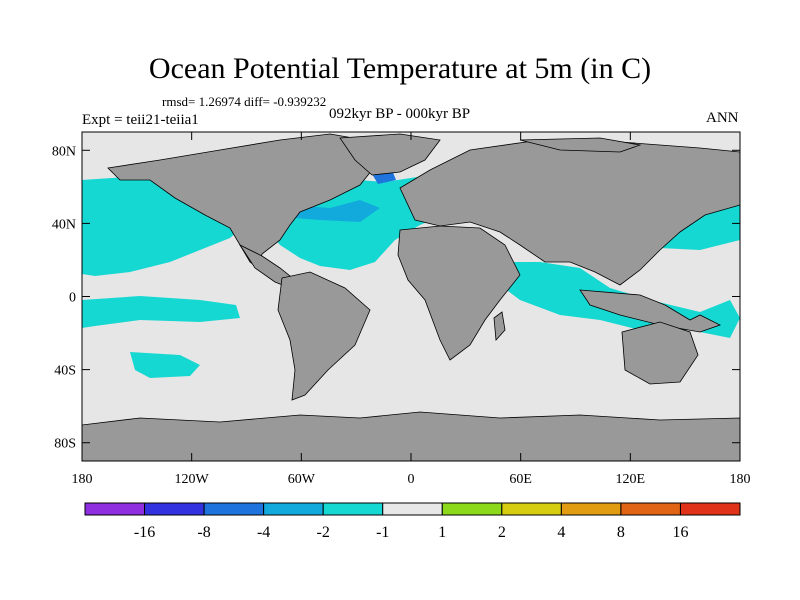 This screenshot has height=600, width=800. Describe the element at coordinates (335, 211) in the screenshot. I see `anomaly-gulf-stream` at that location.